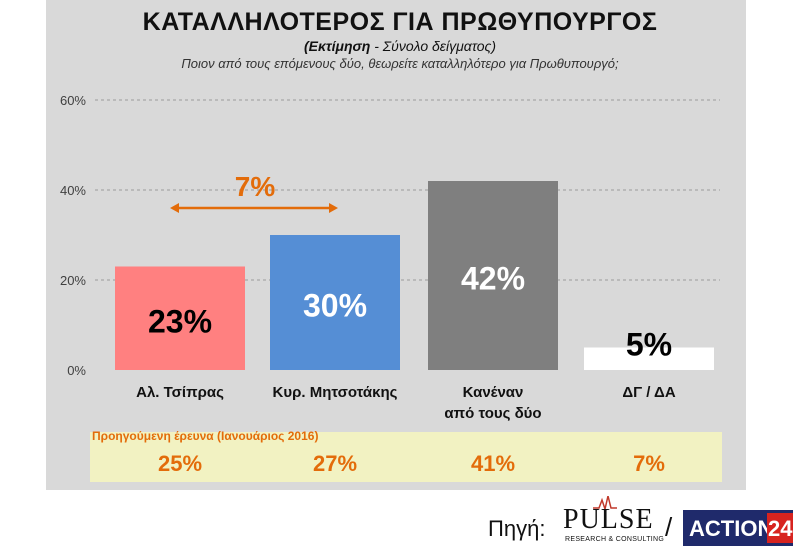 The width and height of the screenshot is (800, 549). I want to click on bar-value-label: 42%, so click(493, 279).